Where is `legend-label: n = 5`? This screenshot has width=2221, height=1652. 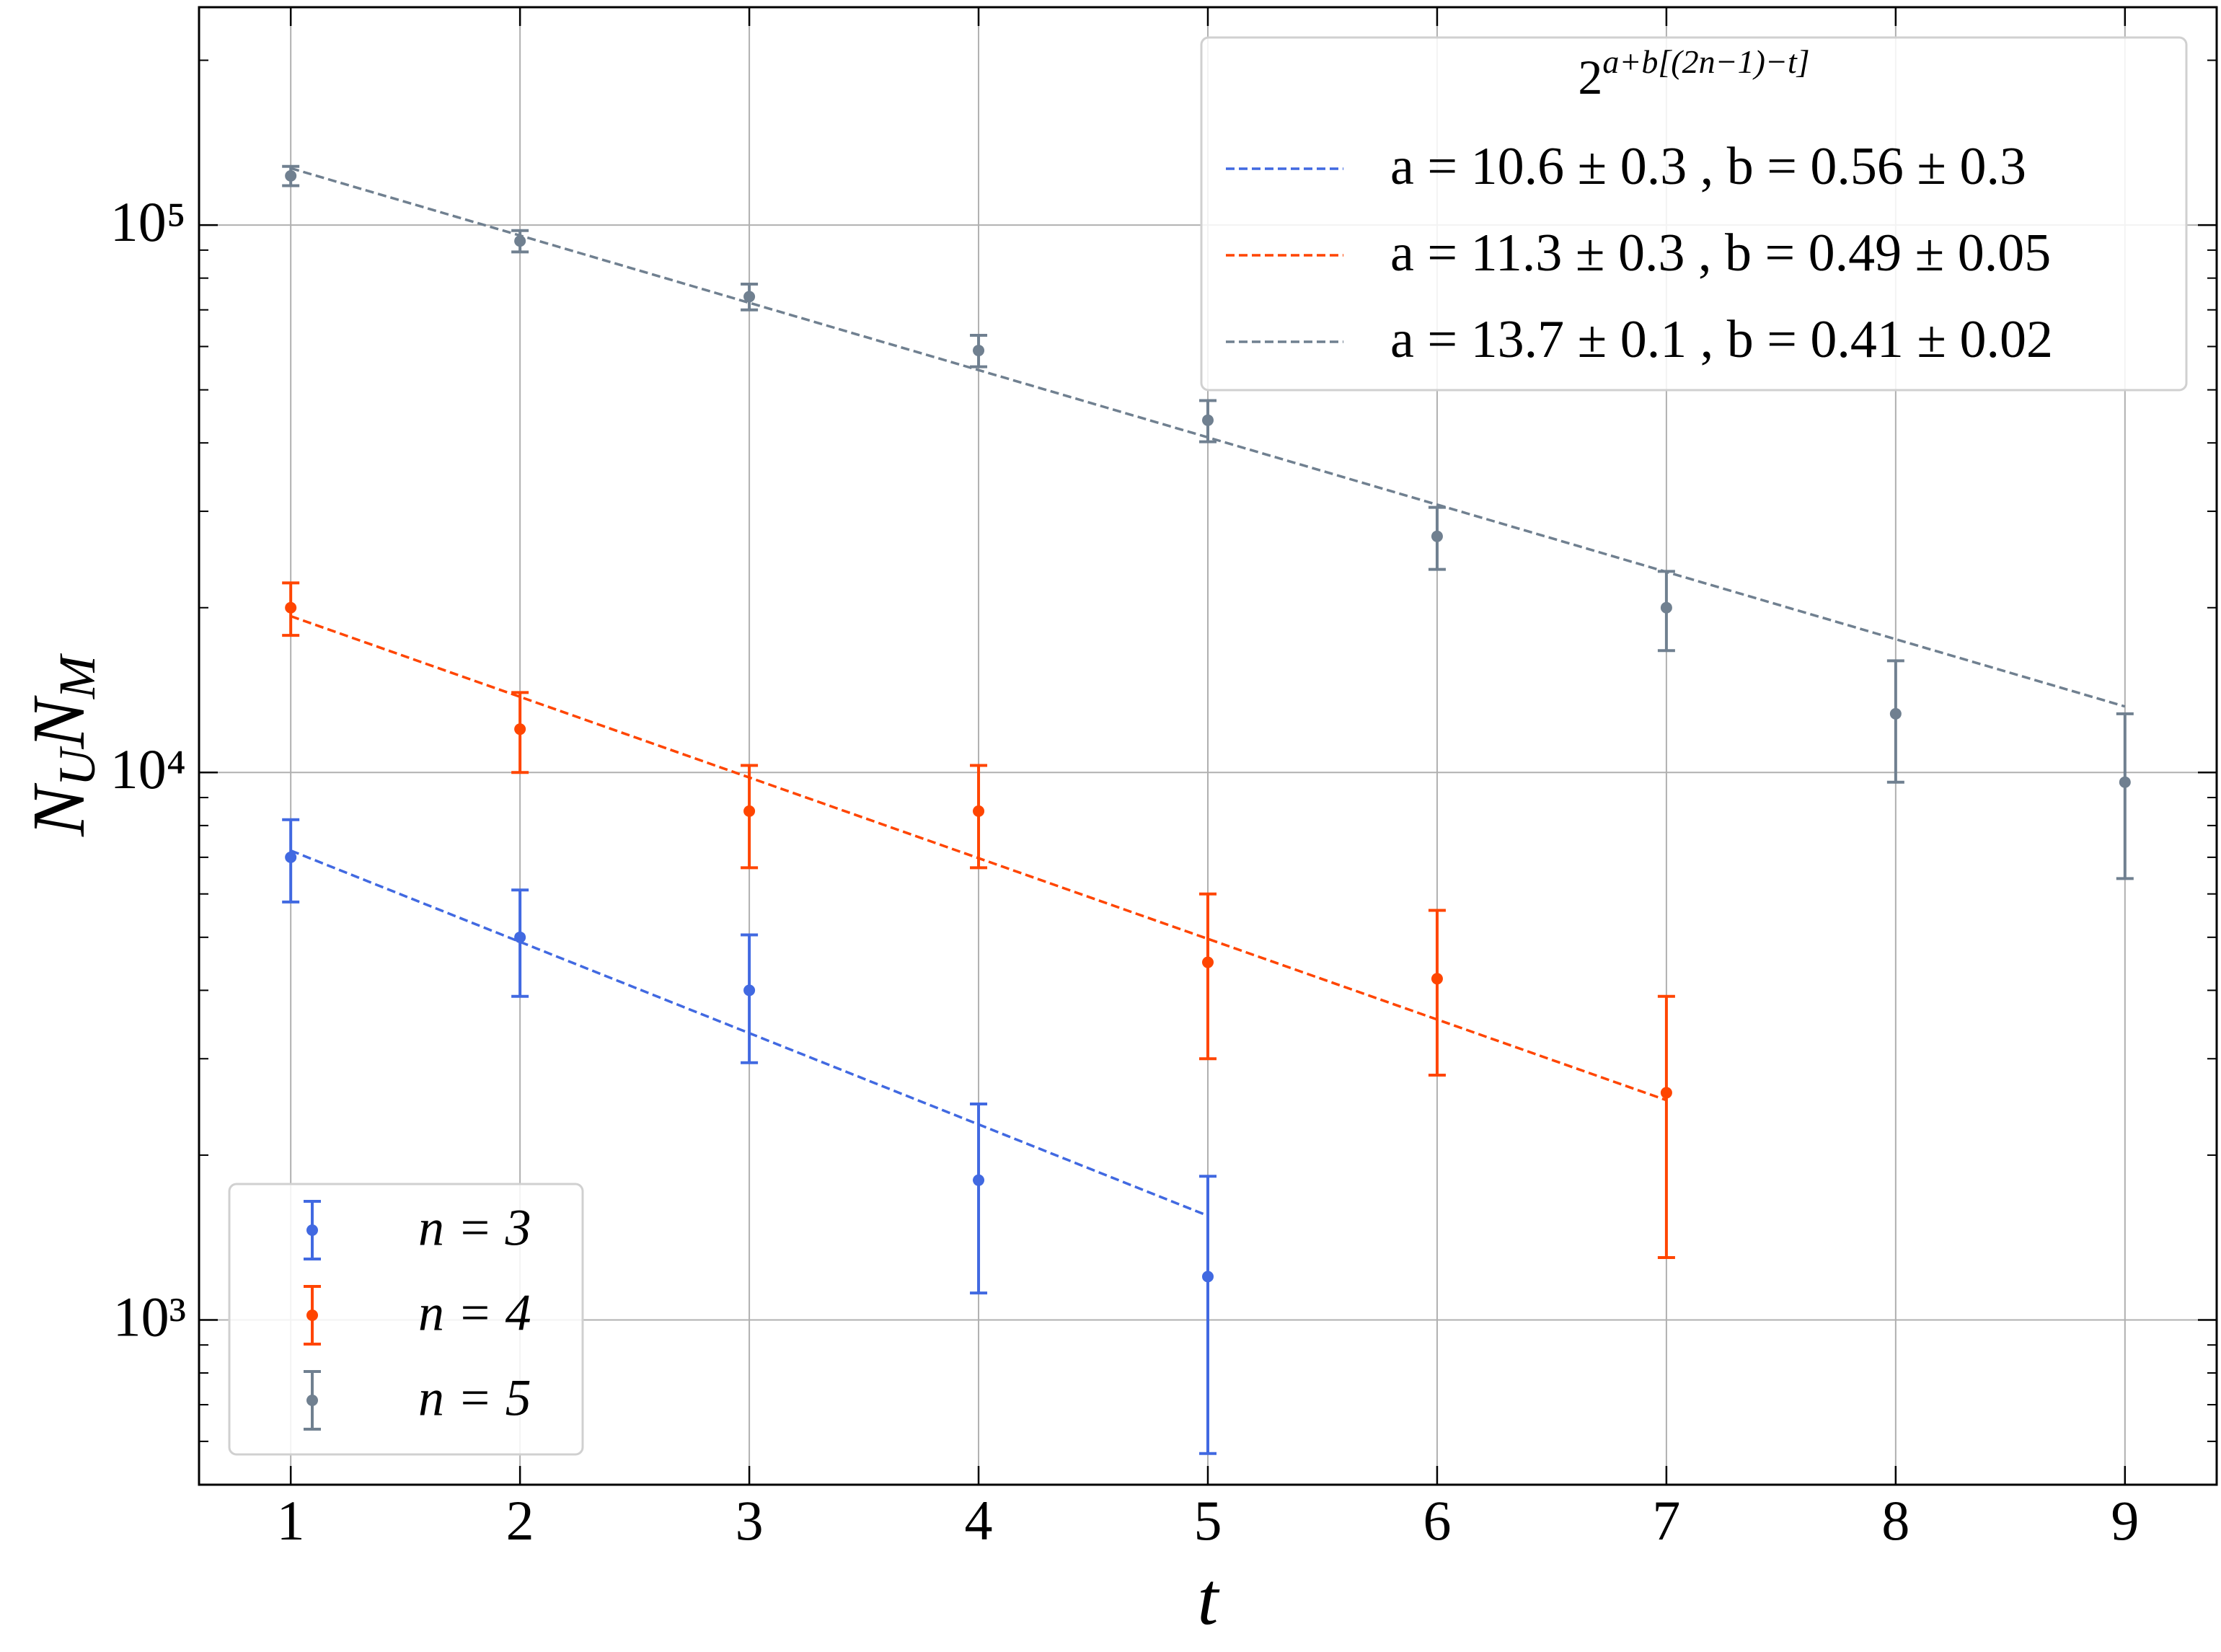
legend-label: n = 5 is located at coordinates (475, 1398).